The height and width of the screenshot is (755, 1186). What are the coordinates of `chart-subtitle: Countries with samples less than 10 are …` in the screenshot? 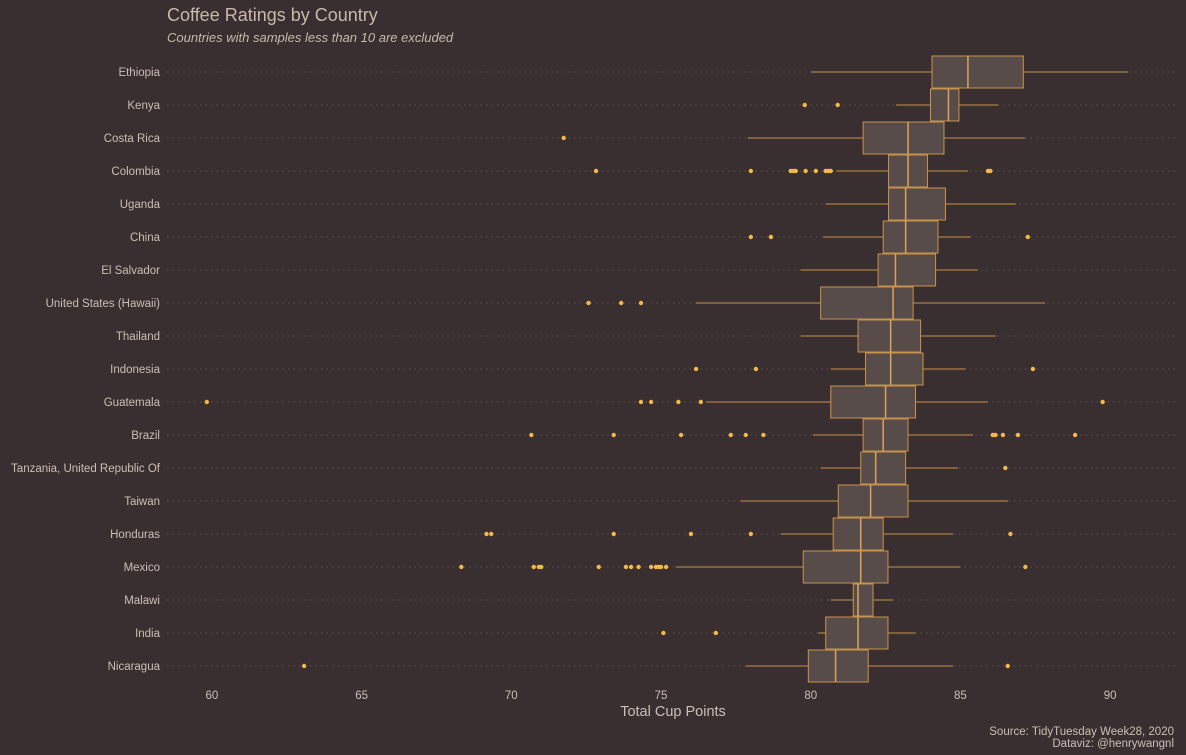 It's located at (310, 37).